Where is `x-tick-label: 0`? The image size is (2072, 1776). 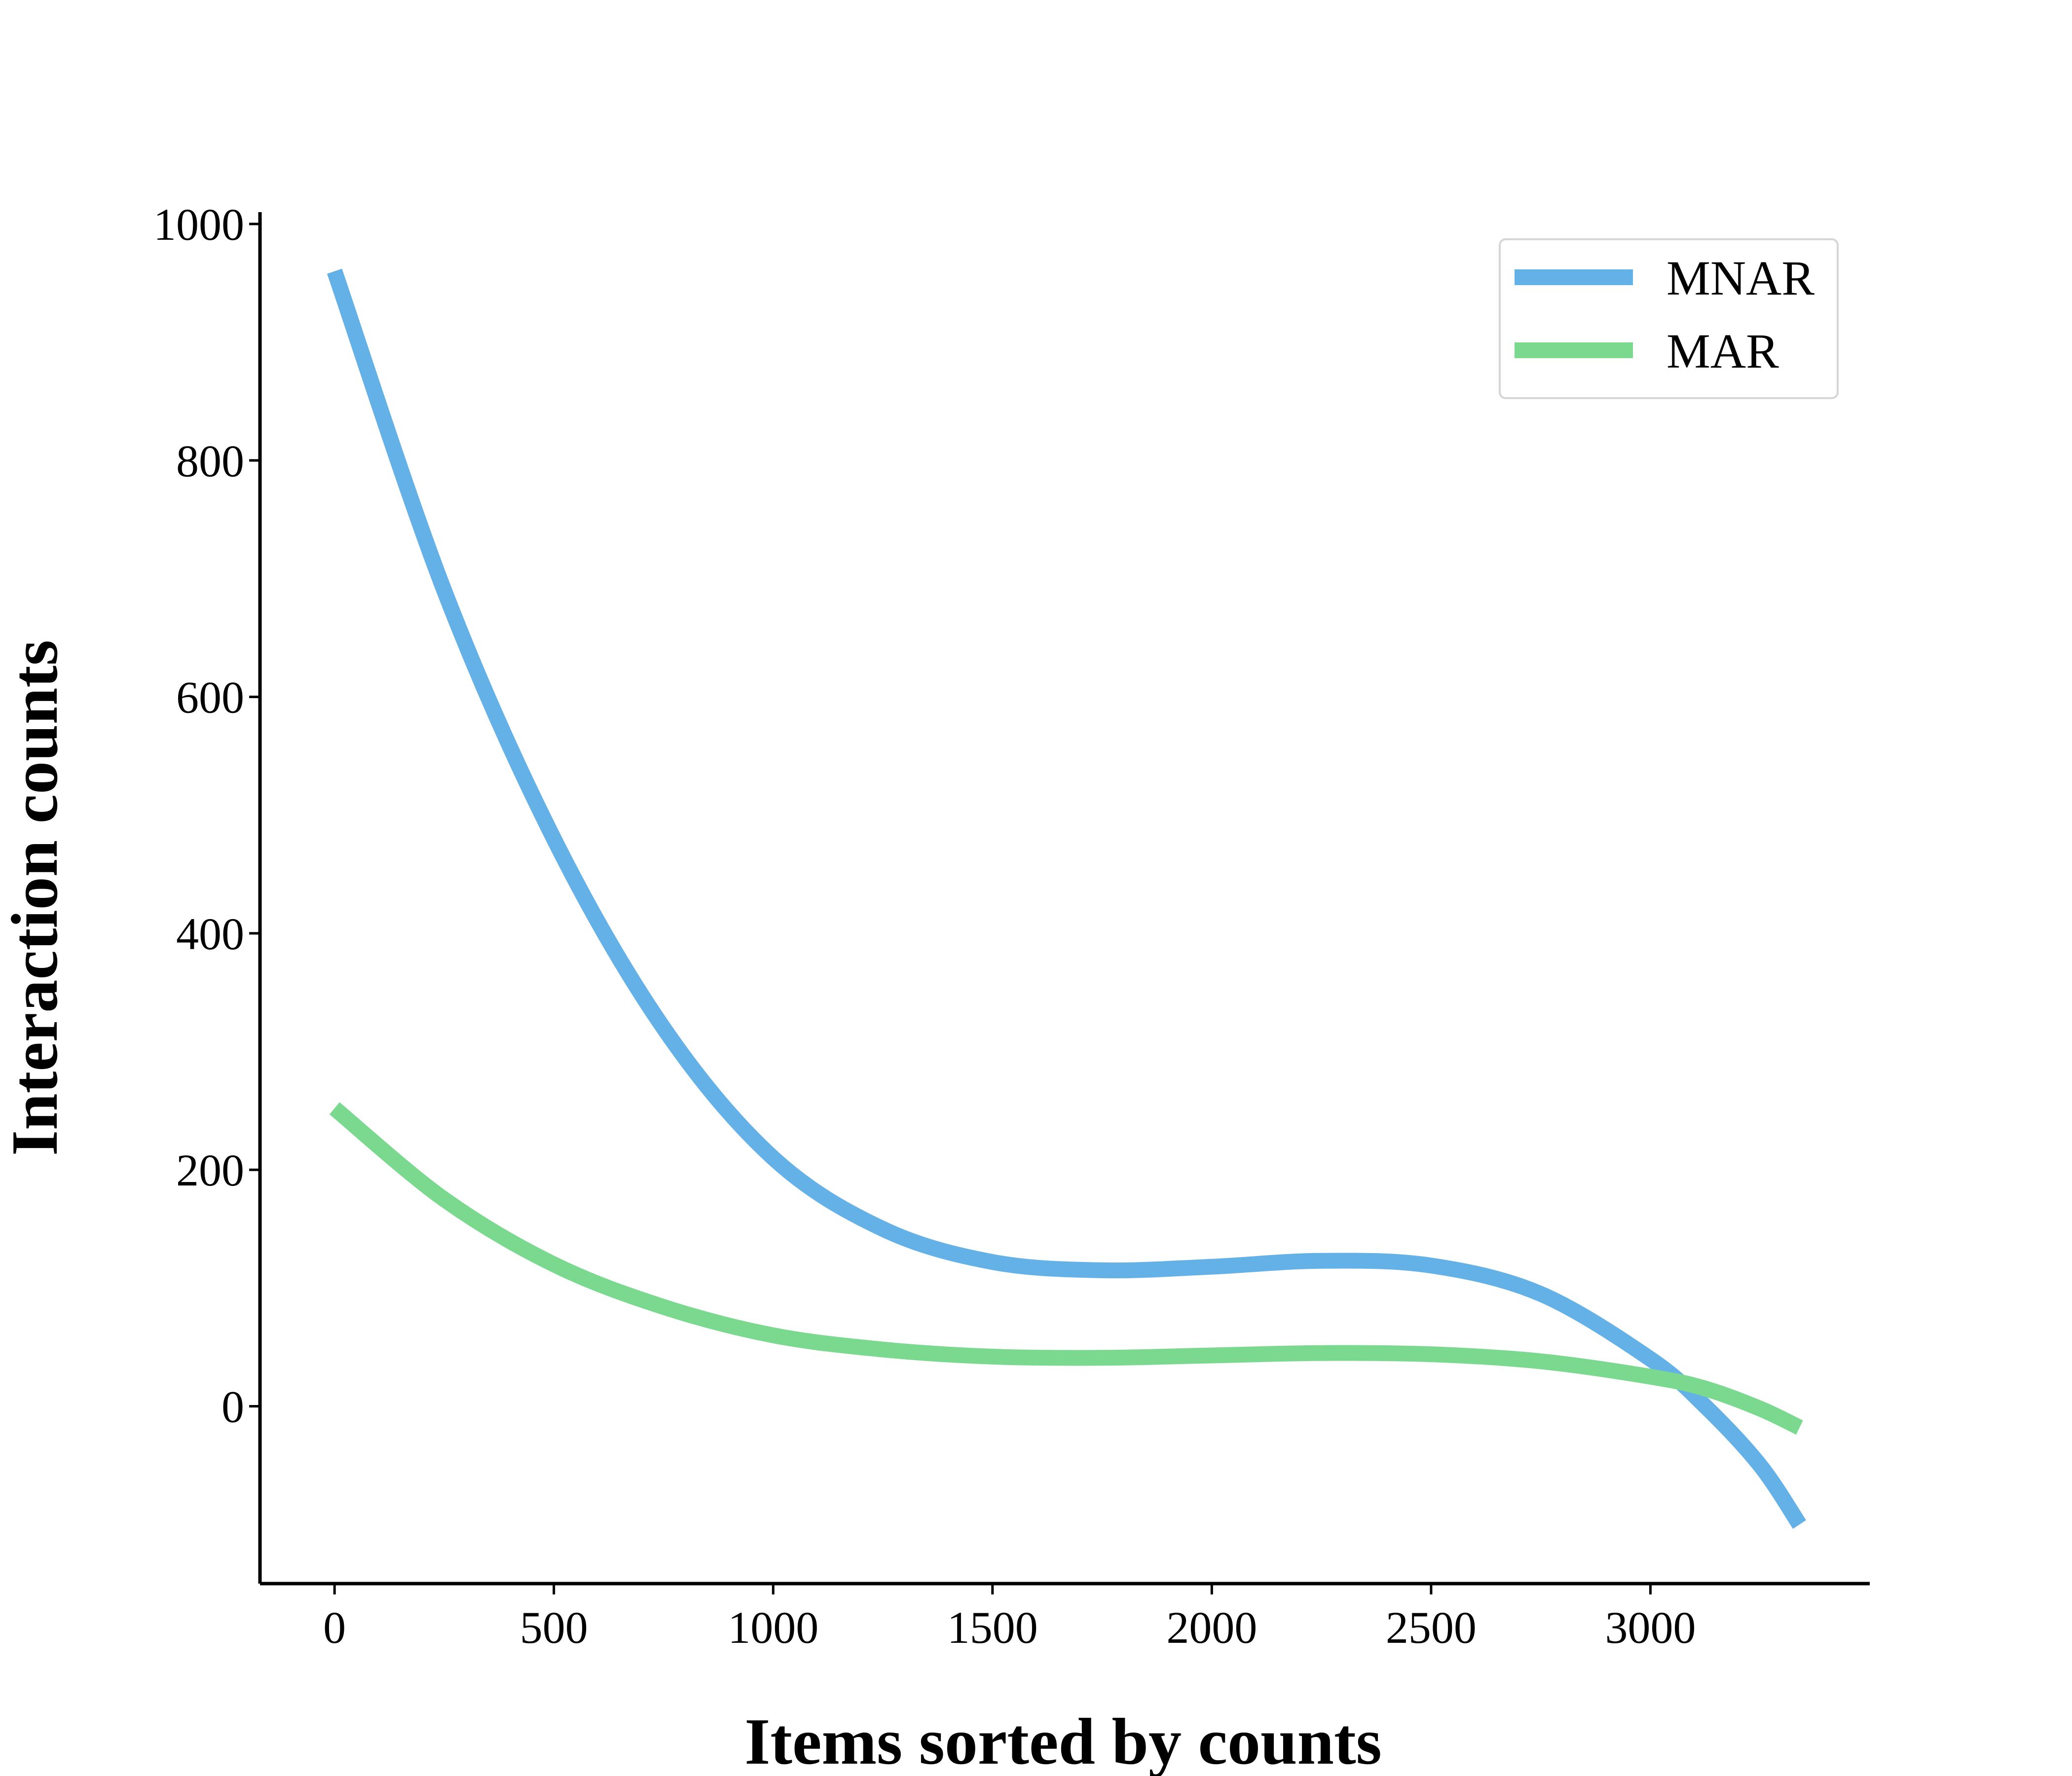 x-tick-label: 0 is located at coordinates (335, 1628).